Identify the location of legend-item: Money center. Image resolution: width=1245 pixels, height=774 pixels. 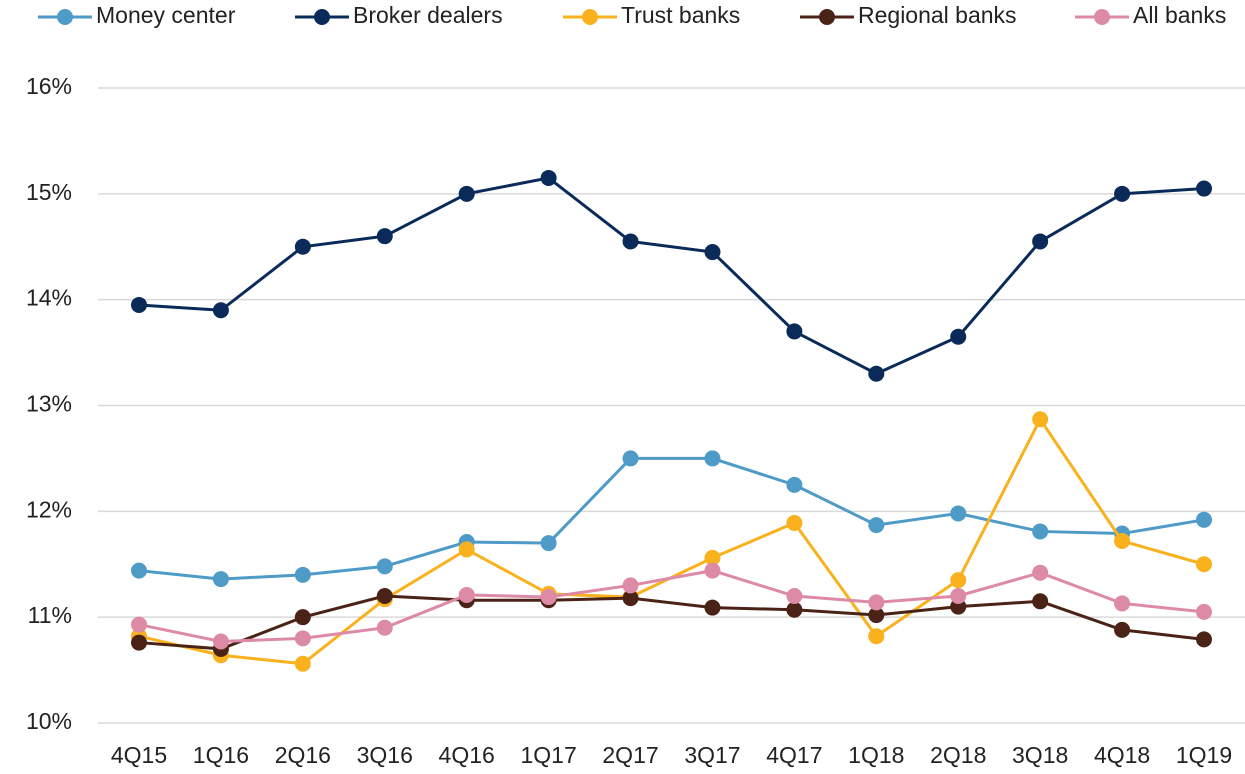
(137, 15).